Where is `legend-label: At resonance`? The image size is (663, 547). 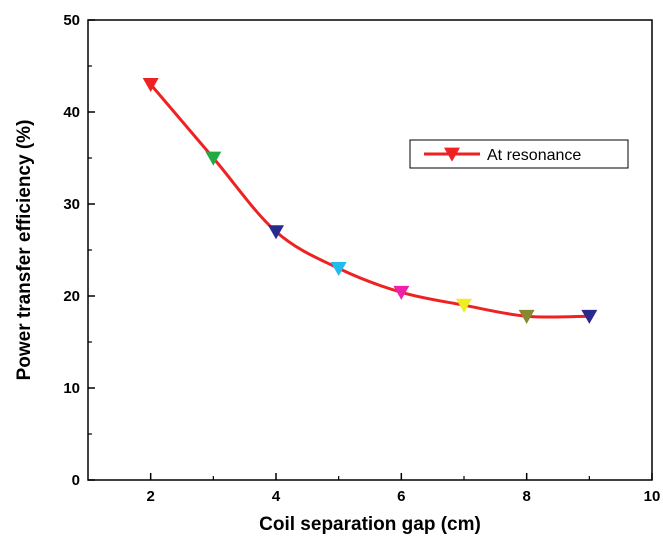 legend-label: At resonance is located at coordinates (534, 155).